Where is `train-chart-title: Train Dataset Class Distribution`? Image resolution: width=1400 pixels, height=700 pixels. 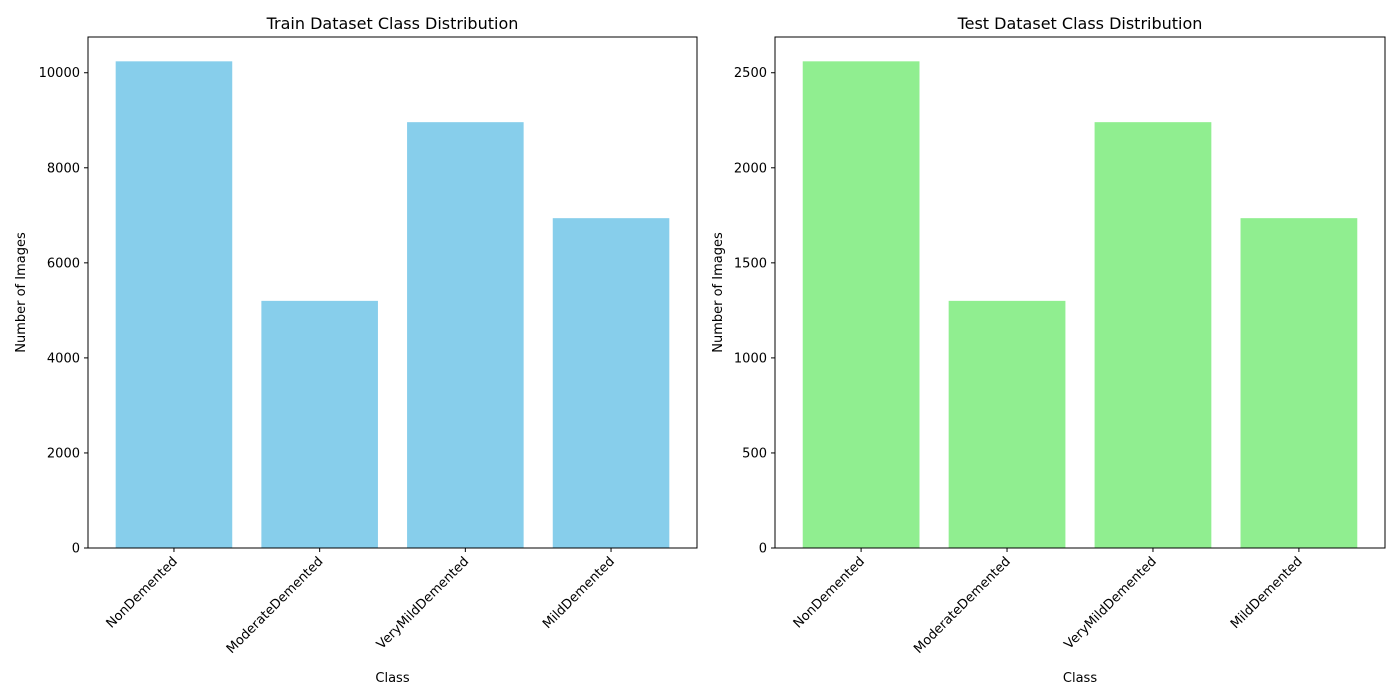
train-chart-title: Train Dataset Class Distribution is located at coordinates (392, 23).